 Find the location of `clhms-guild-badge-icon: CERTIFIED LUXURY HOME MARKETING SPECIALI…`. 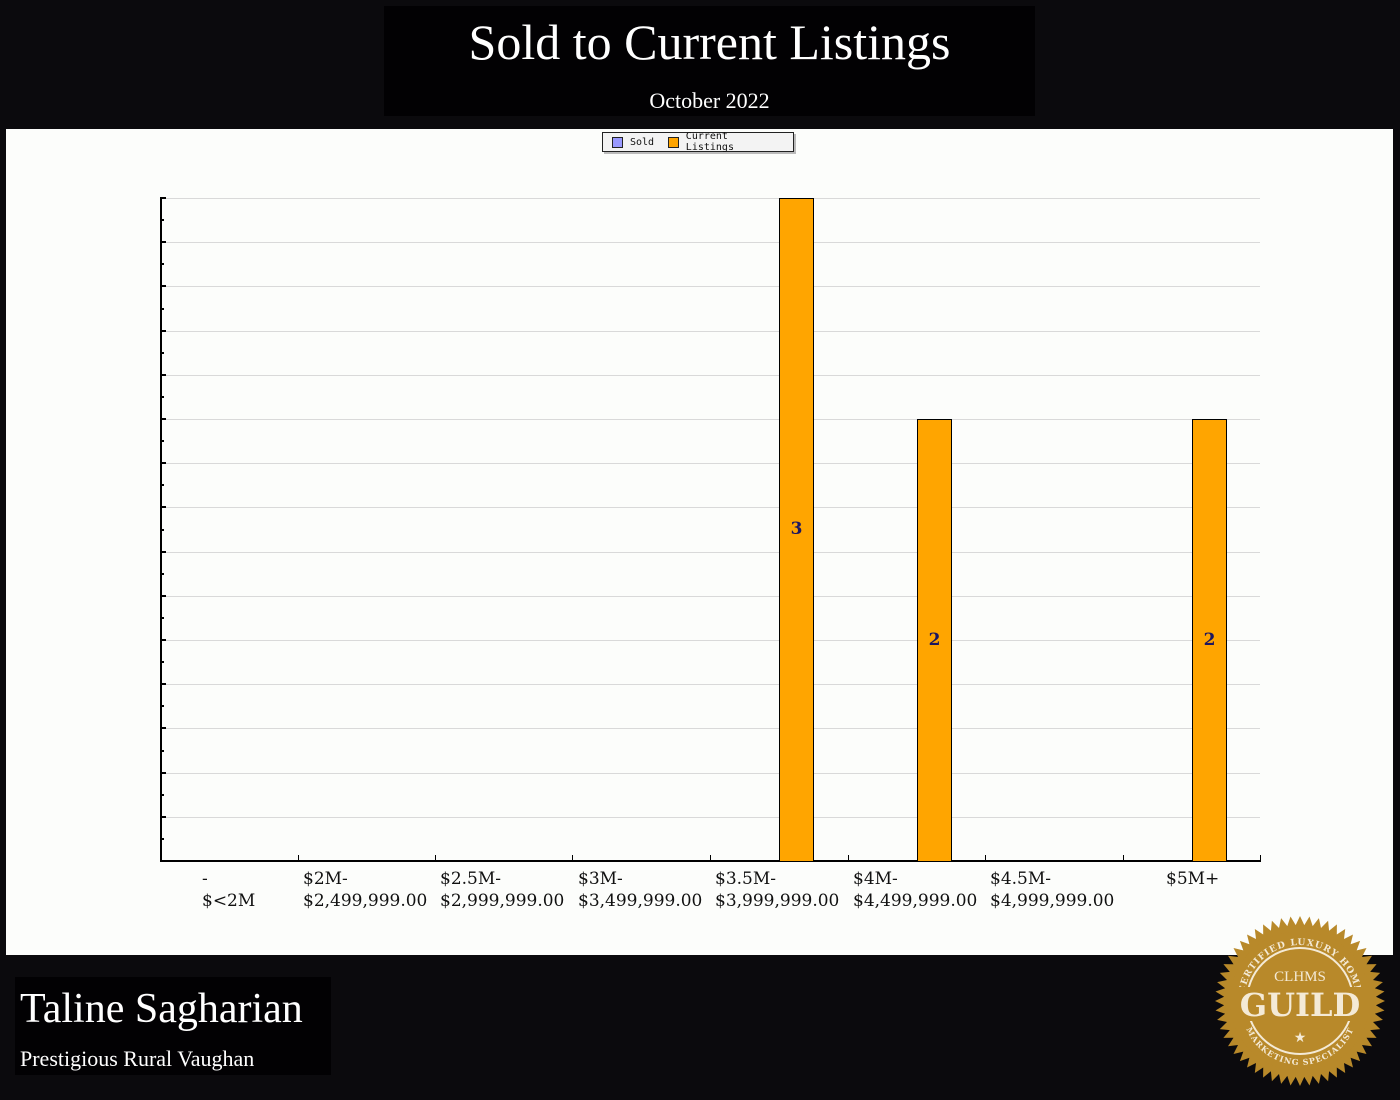

clhms-guild-badge-icon: CERTIFIED LUXURY HOME MARKETING SPECIALI… is located at coordinates (1300, 1001).